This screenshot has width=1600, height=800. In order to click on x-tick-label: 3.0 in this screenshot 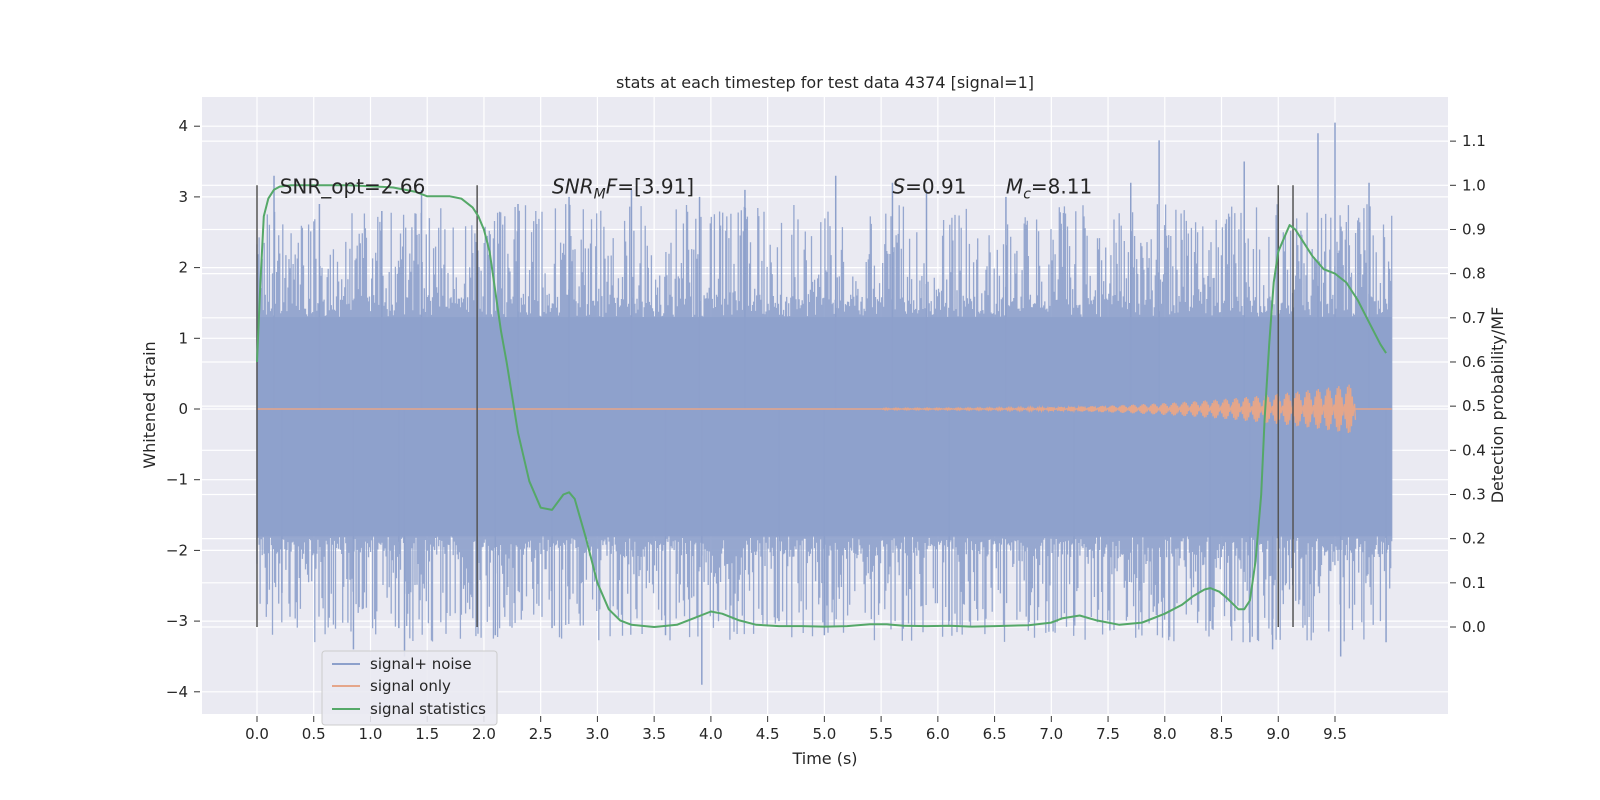, I will do `click(597, 734)`.